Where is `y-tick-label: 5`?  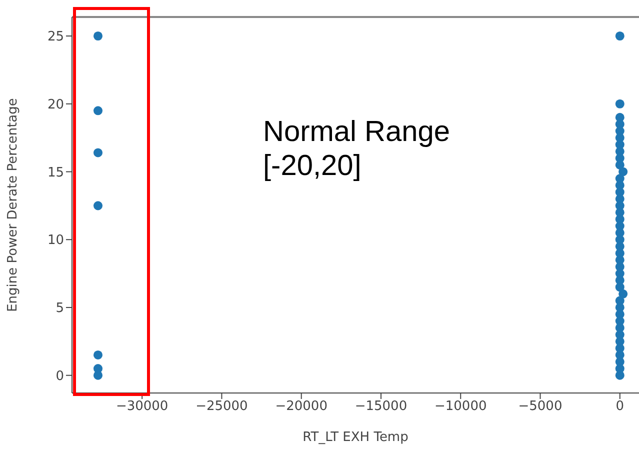 y-tick-label: 5 is located at coordinates (60, 308).